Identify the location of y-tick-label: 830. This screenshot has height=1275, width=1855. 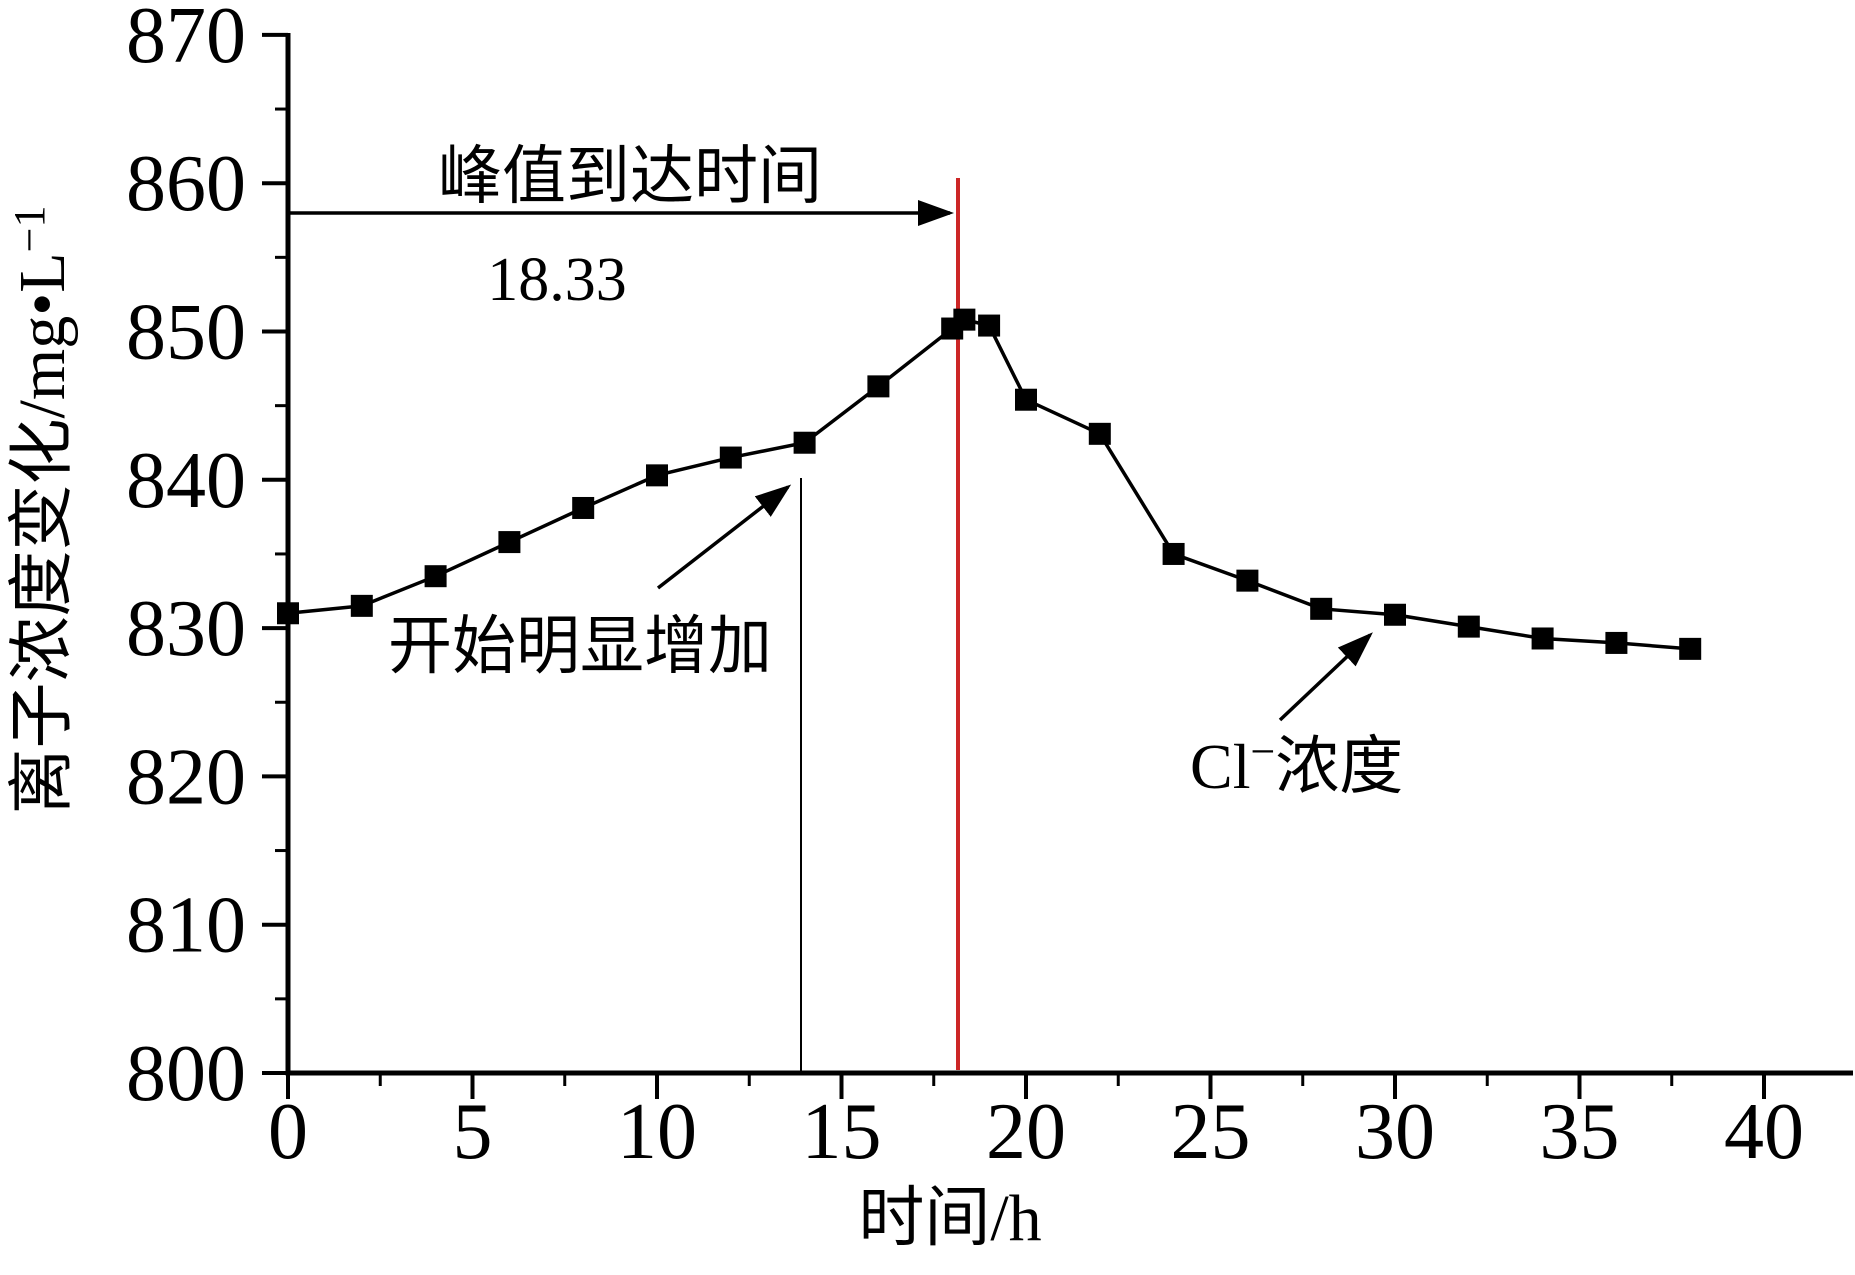
(186, 629).